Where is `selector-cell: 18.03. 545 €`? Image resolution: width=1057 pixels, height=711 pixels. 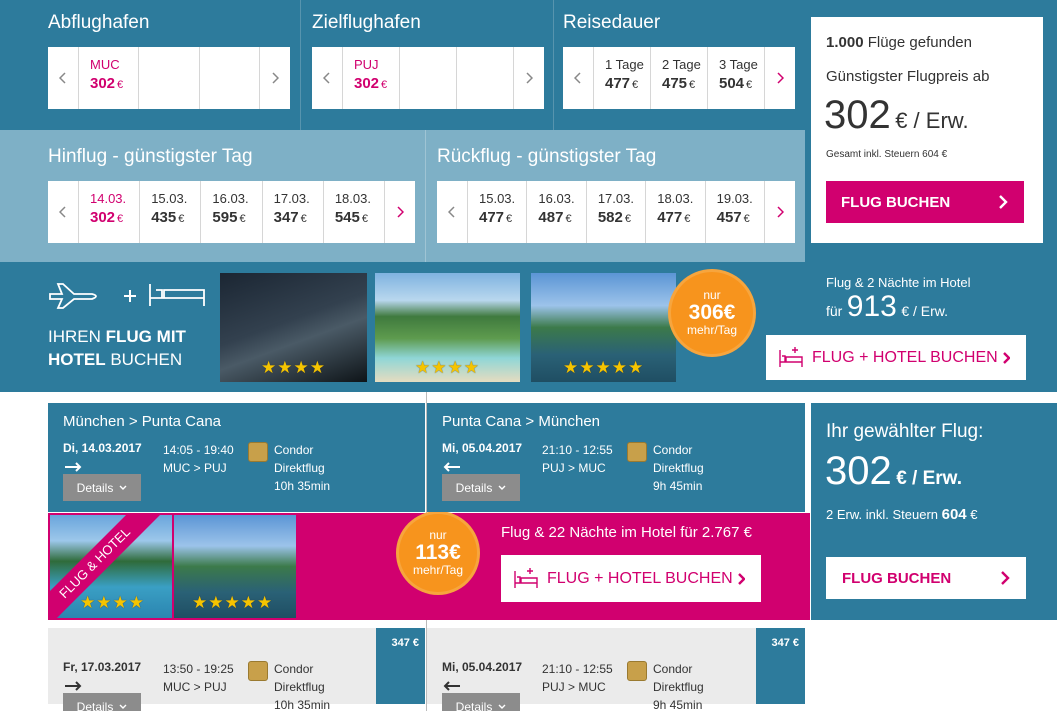
selector-cell: 18.03. 545 € is located at coordinates (354, 212).